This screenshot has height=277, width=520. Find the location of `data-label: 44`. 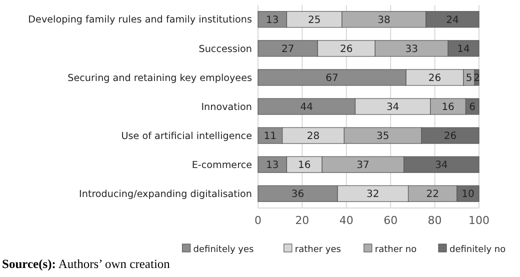

data-label: 44 is located at coordinates (306, 107).